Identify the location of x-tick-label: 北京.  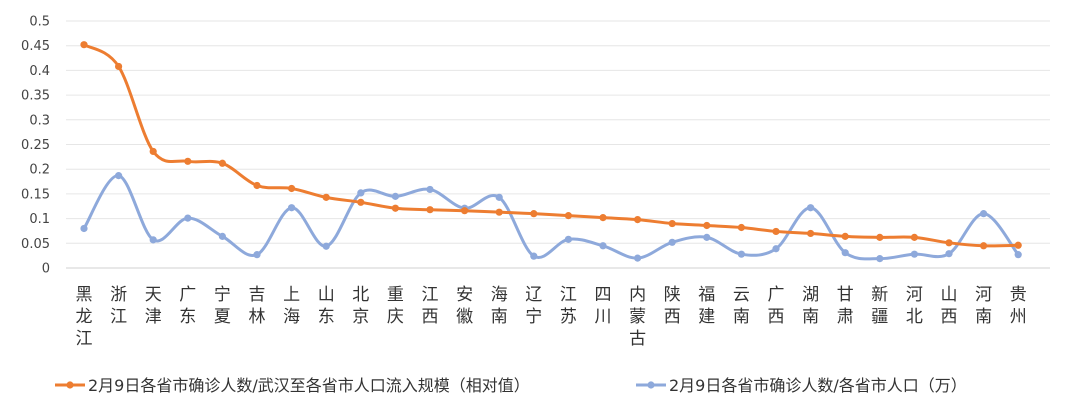
(360, 306).